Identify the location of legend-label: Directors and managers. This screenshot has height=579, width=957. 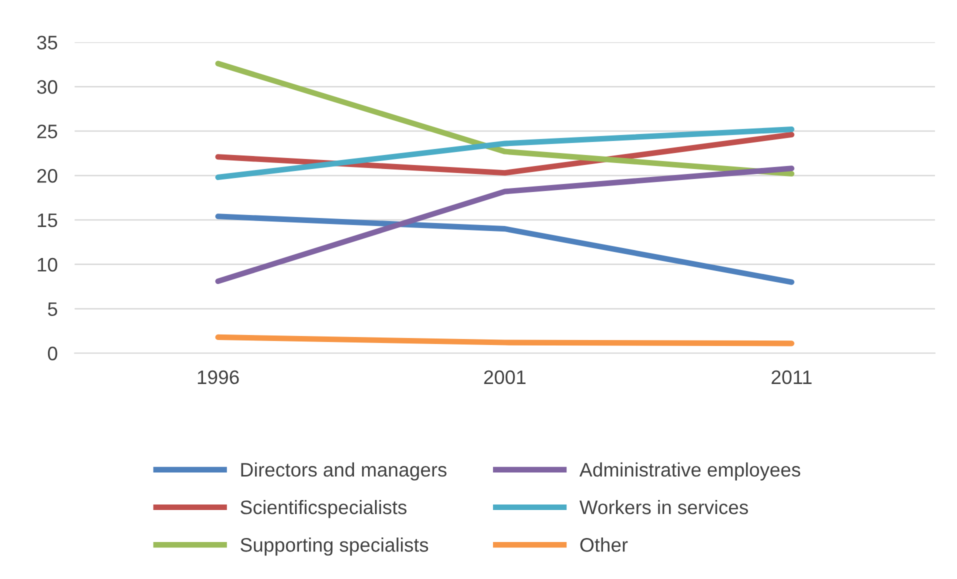
(343, 471).